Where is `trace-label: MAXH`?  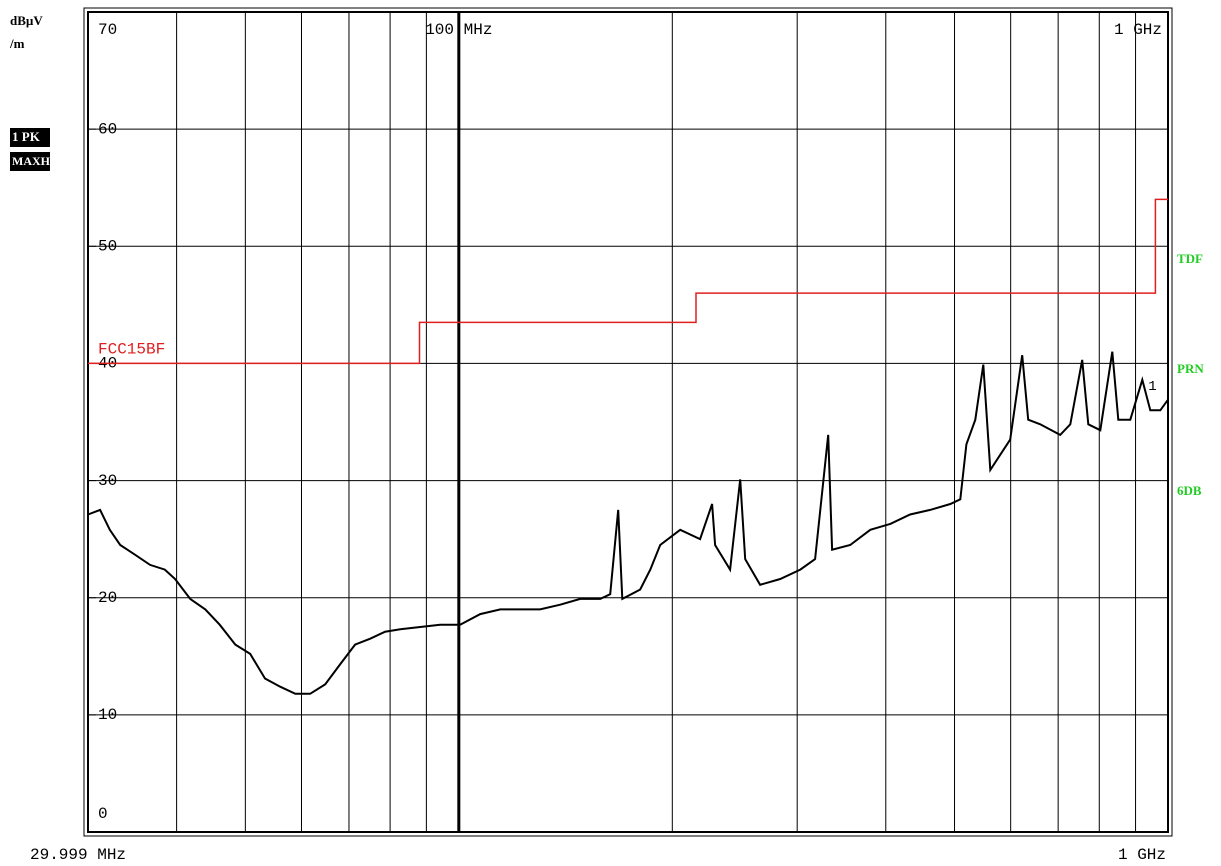
trace-label: MAXH is located at coordinates (31, 161).